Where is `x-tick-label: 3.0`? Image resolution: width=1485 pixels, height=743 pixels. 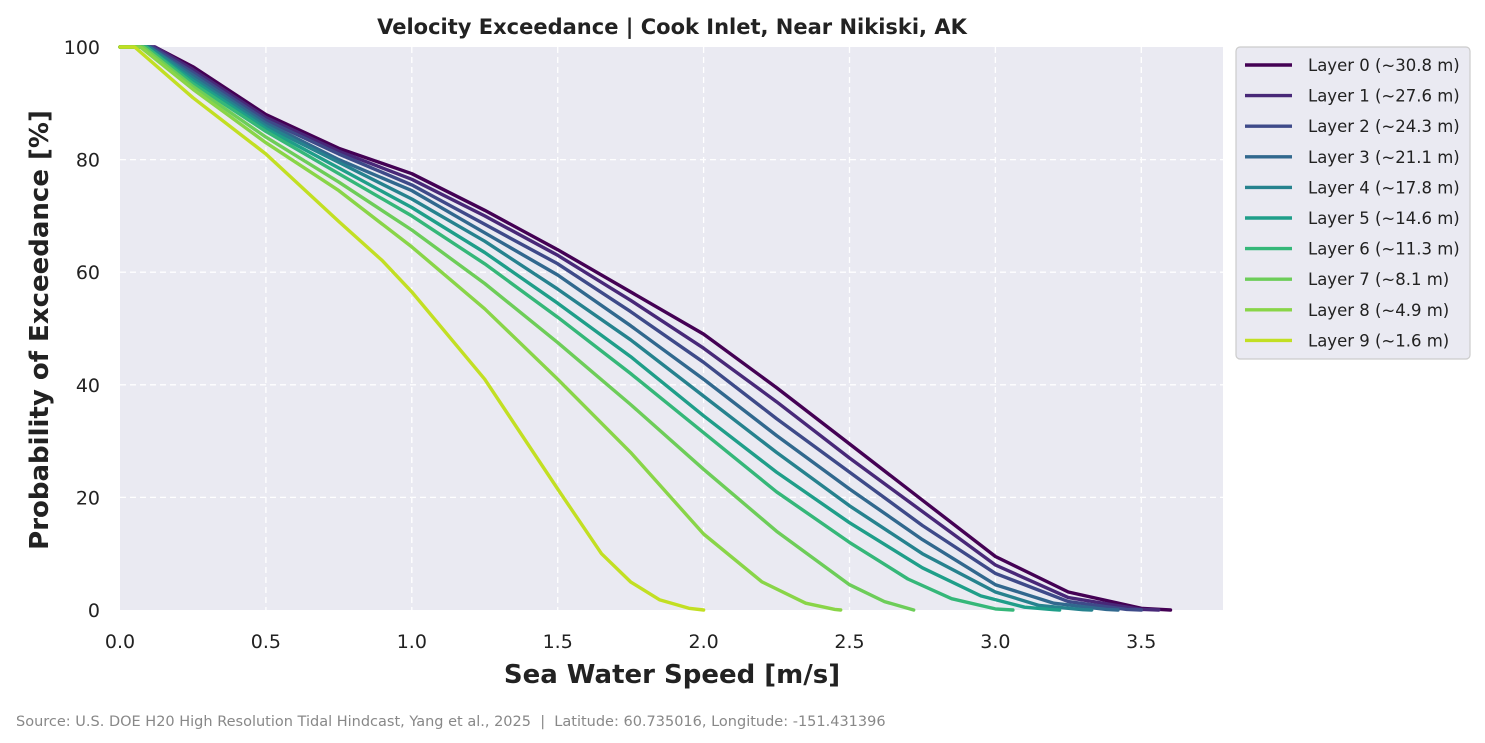
x-tick-label: 3.0 is located at coordinates (995, 642).